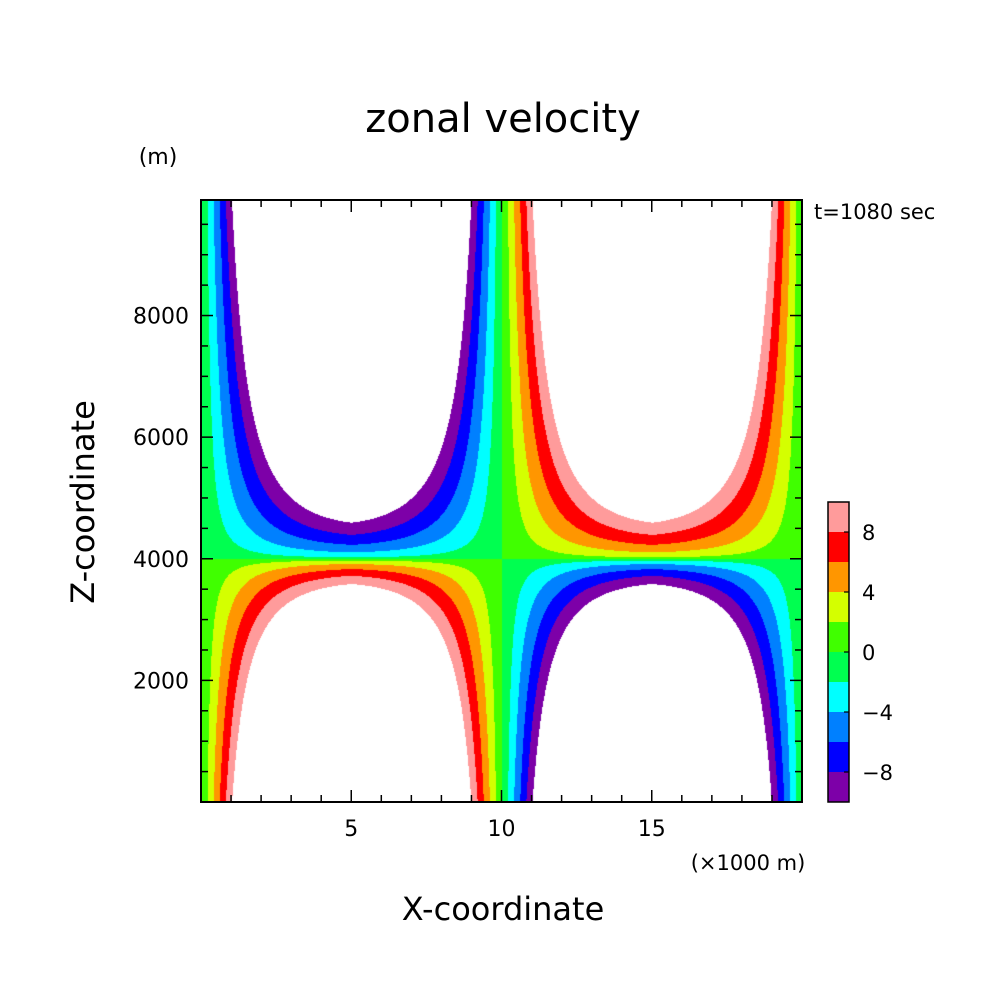 The image size is (1004, 1004). I want to click on x-tick-label: 15, so click(652, 829).